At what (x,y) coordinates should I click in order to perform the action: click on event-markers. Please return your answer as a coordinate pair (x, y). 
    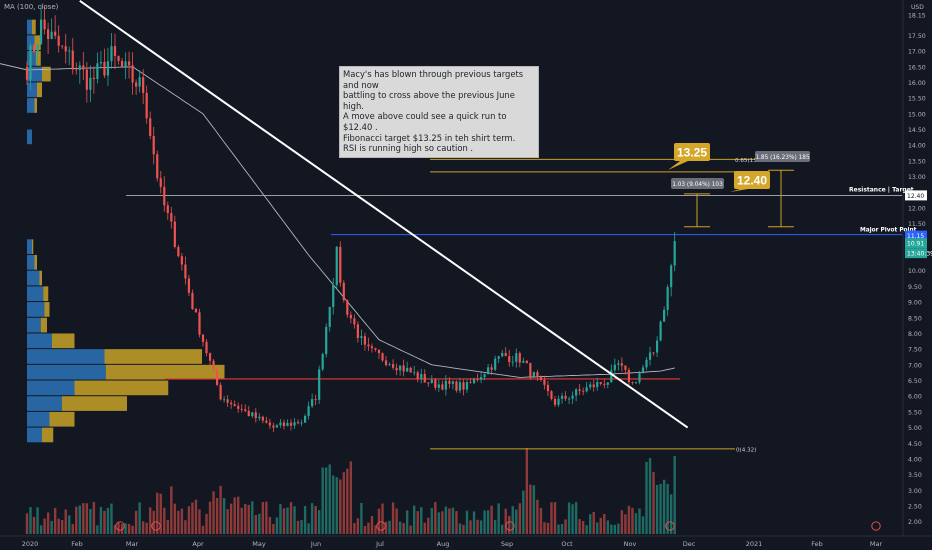
    Looking at the image, I should click on (498, 526).